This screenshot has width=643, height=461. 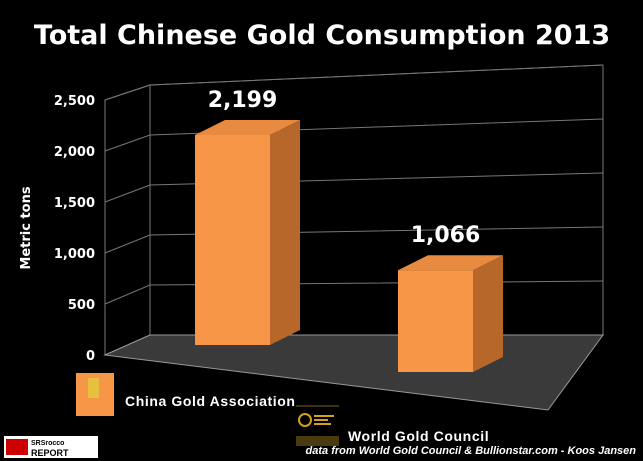 What do you see at coordinates (210, 401) in the screenshot?
I see `category-label-0: China Gold Association` at bounding box center [210, 401].